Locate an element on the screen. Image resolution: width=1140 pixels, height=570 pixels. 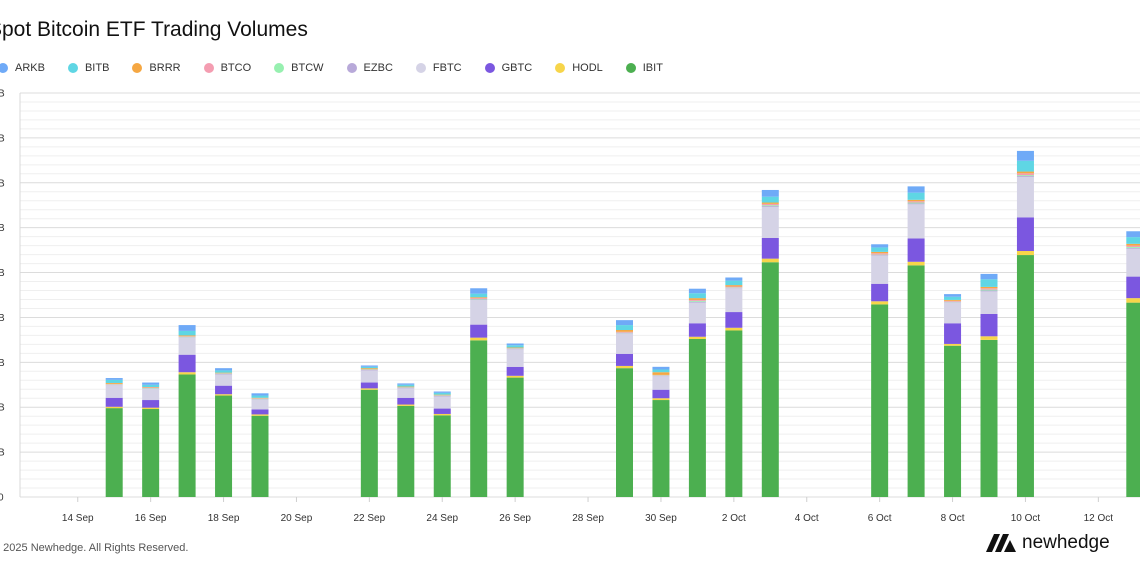
x-tick-label: 30 Sep is located at coordinates (661, 518).